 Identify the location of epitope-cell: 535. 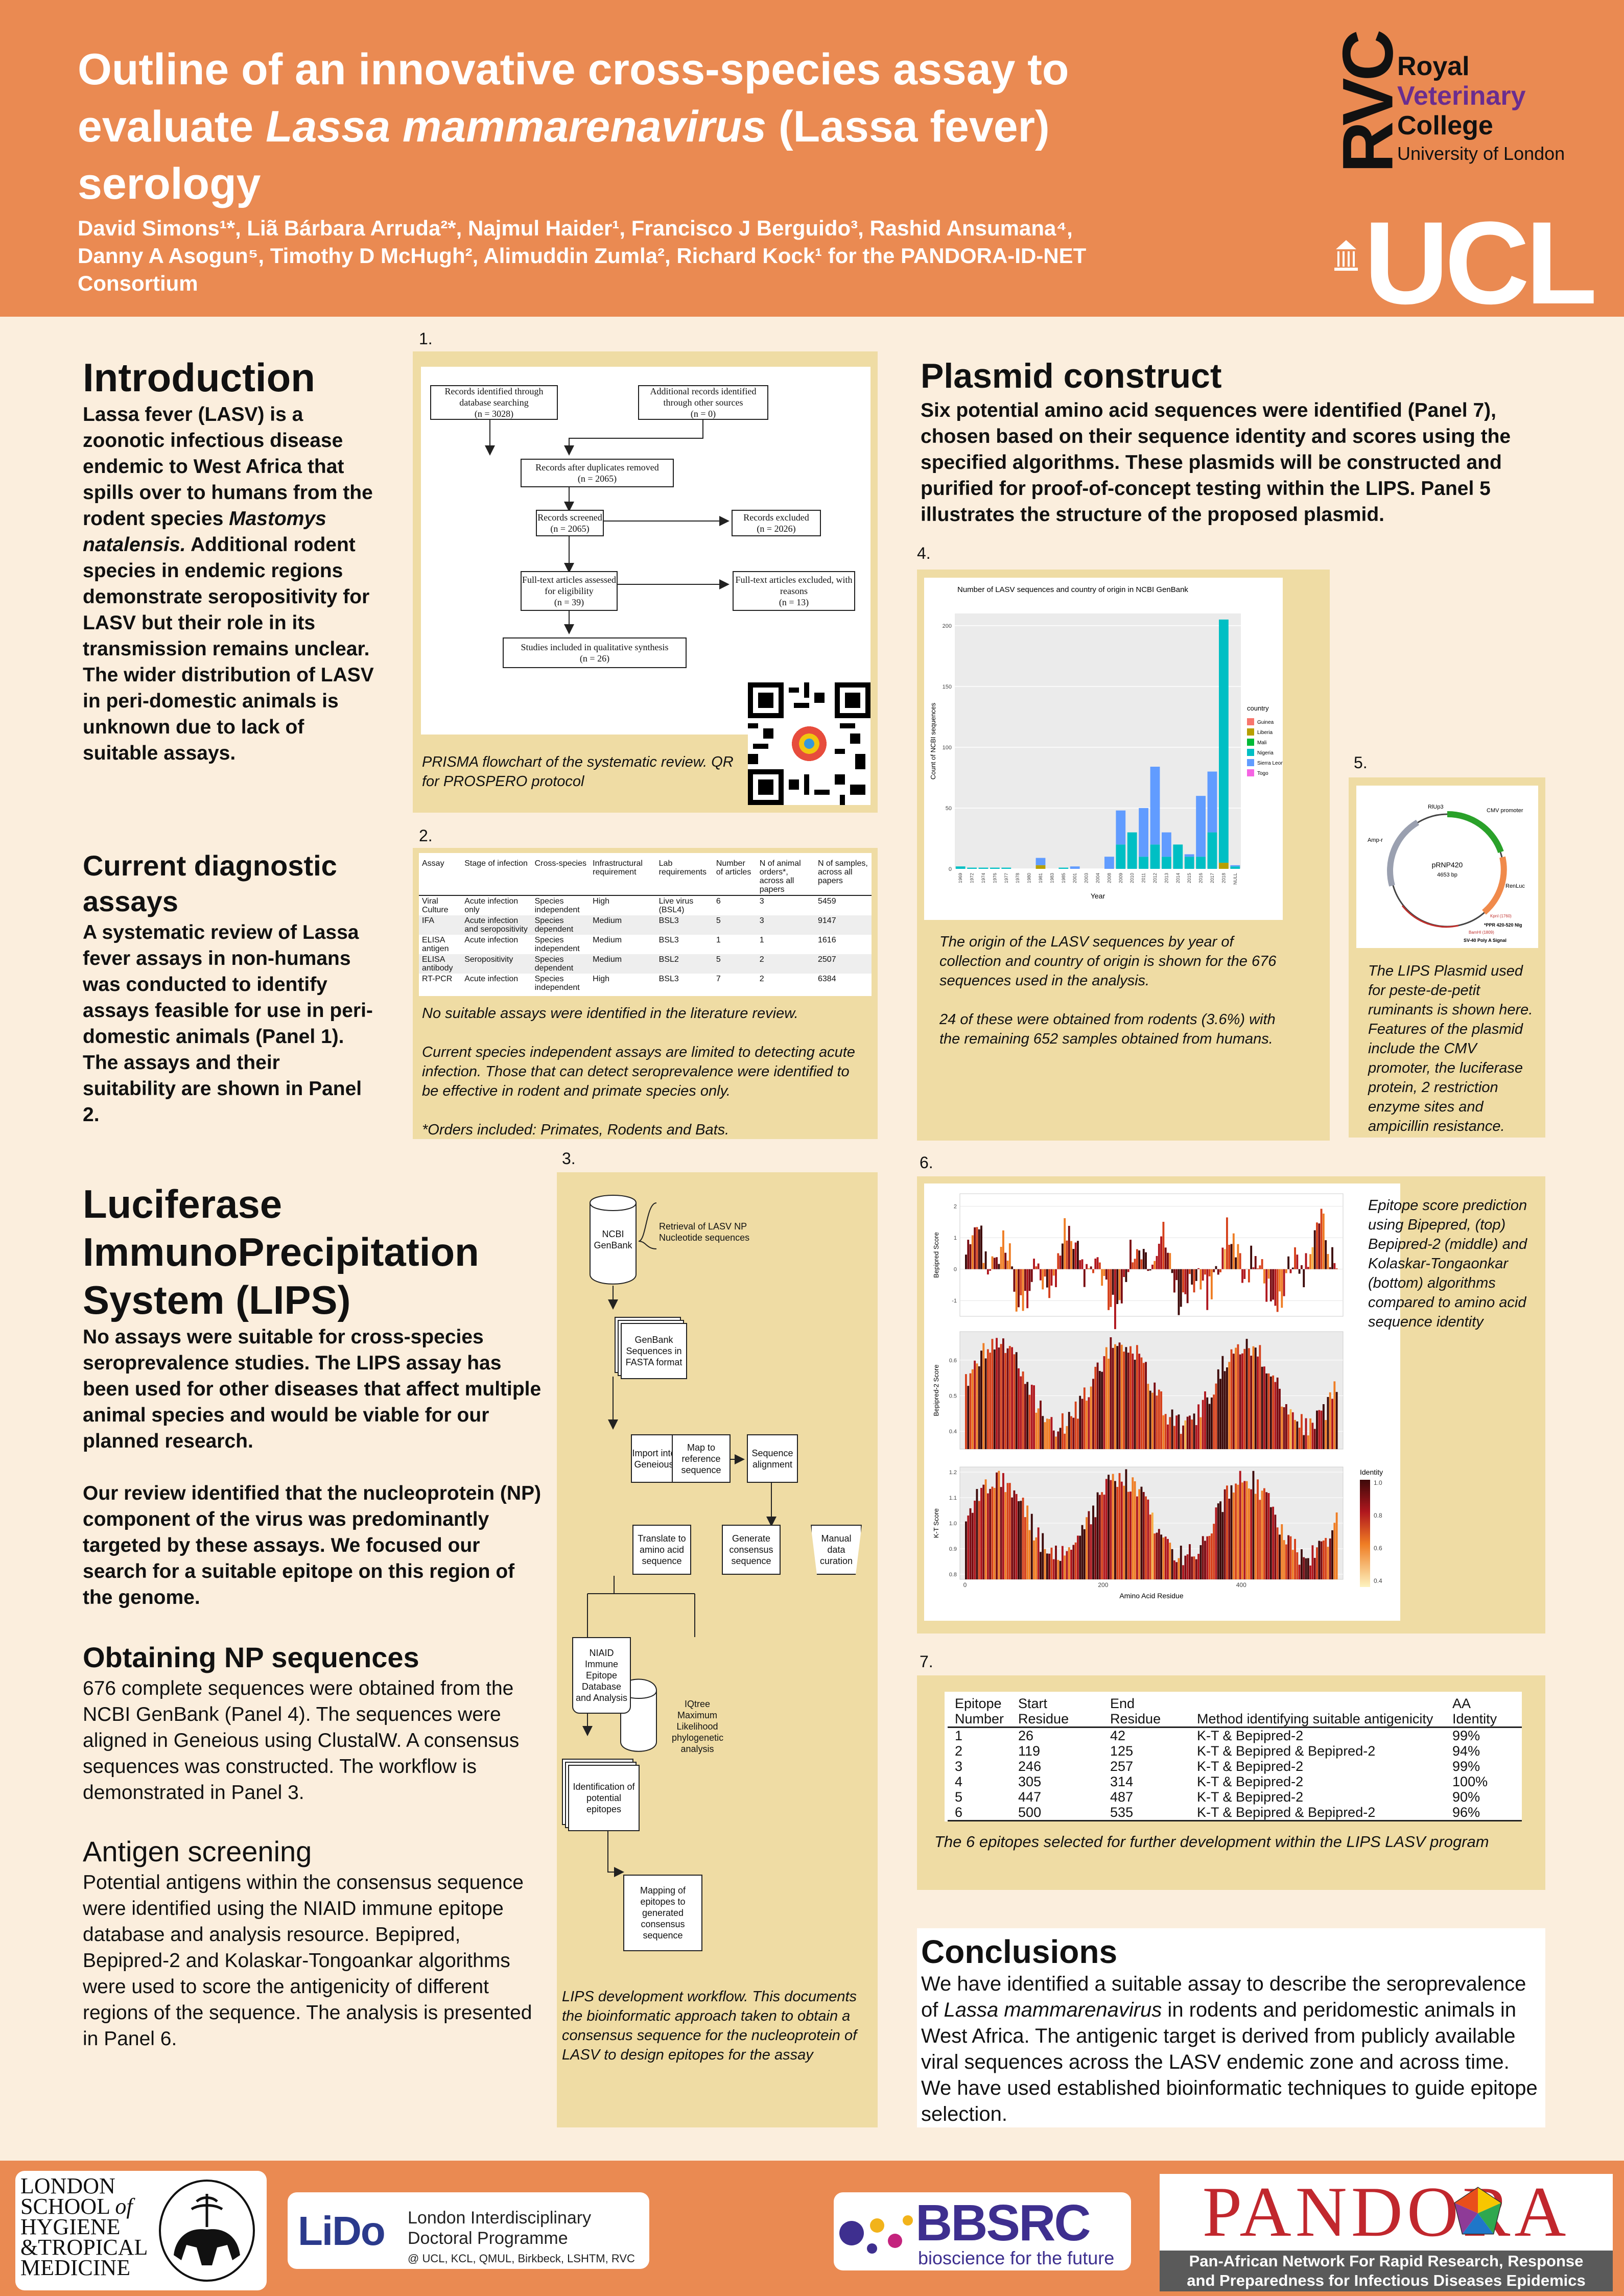
(1122, 1812).